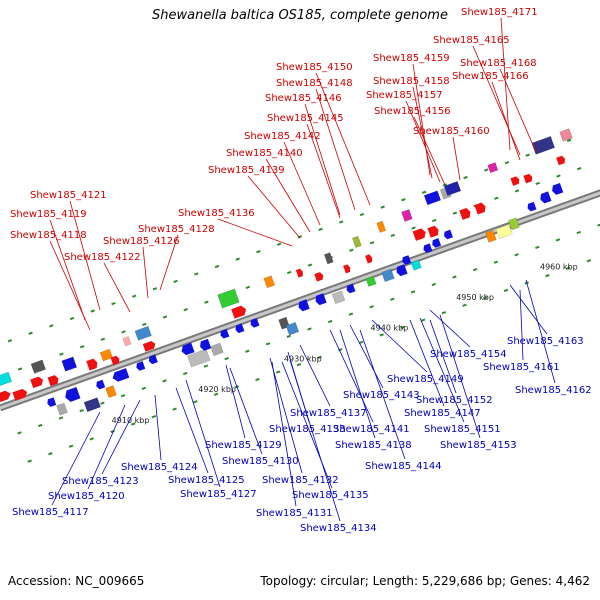  I want to click on gene-label-bottom: Shew185_4135, so click(330, 495).